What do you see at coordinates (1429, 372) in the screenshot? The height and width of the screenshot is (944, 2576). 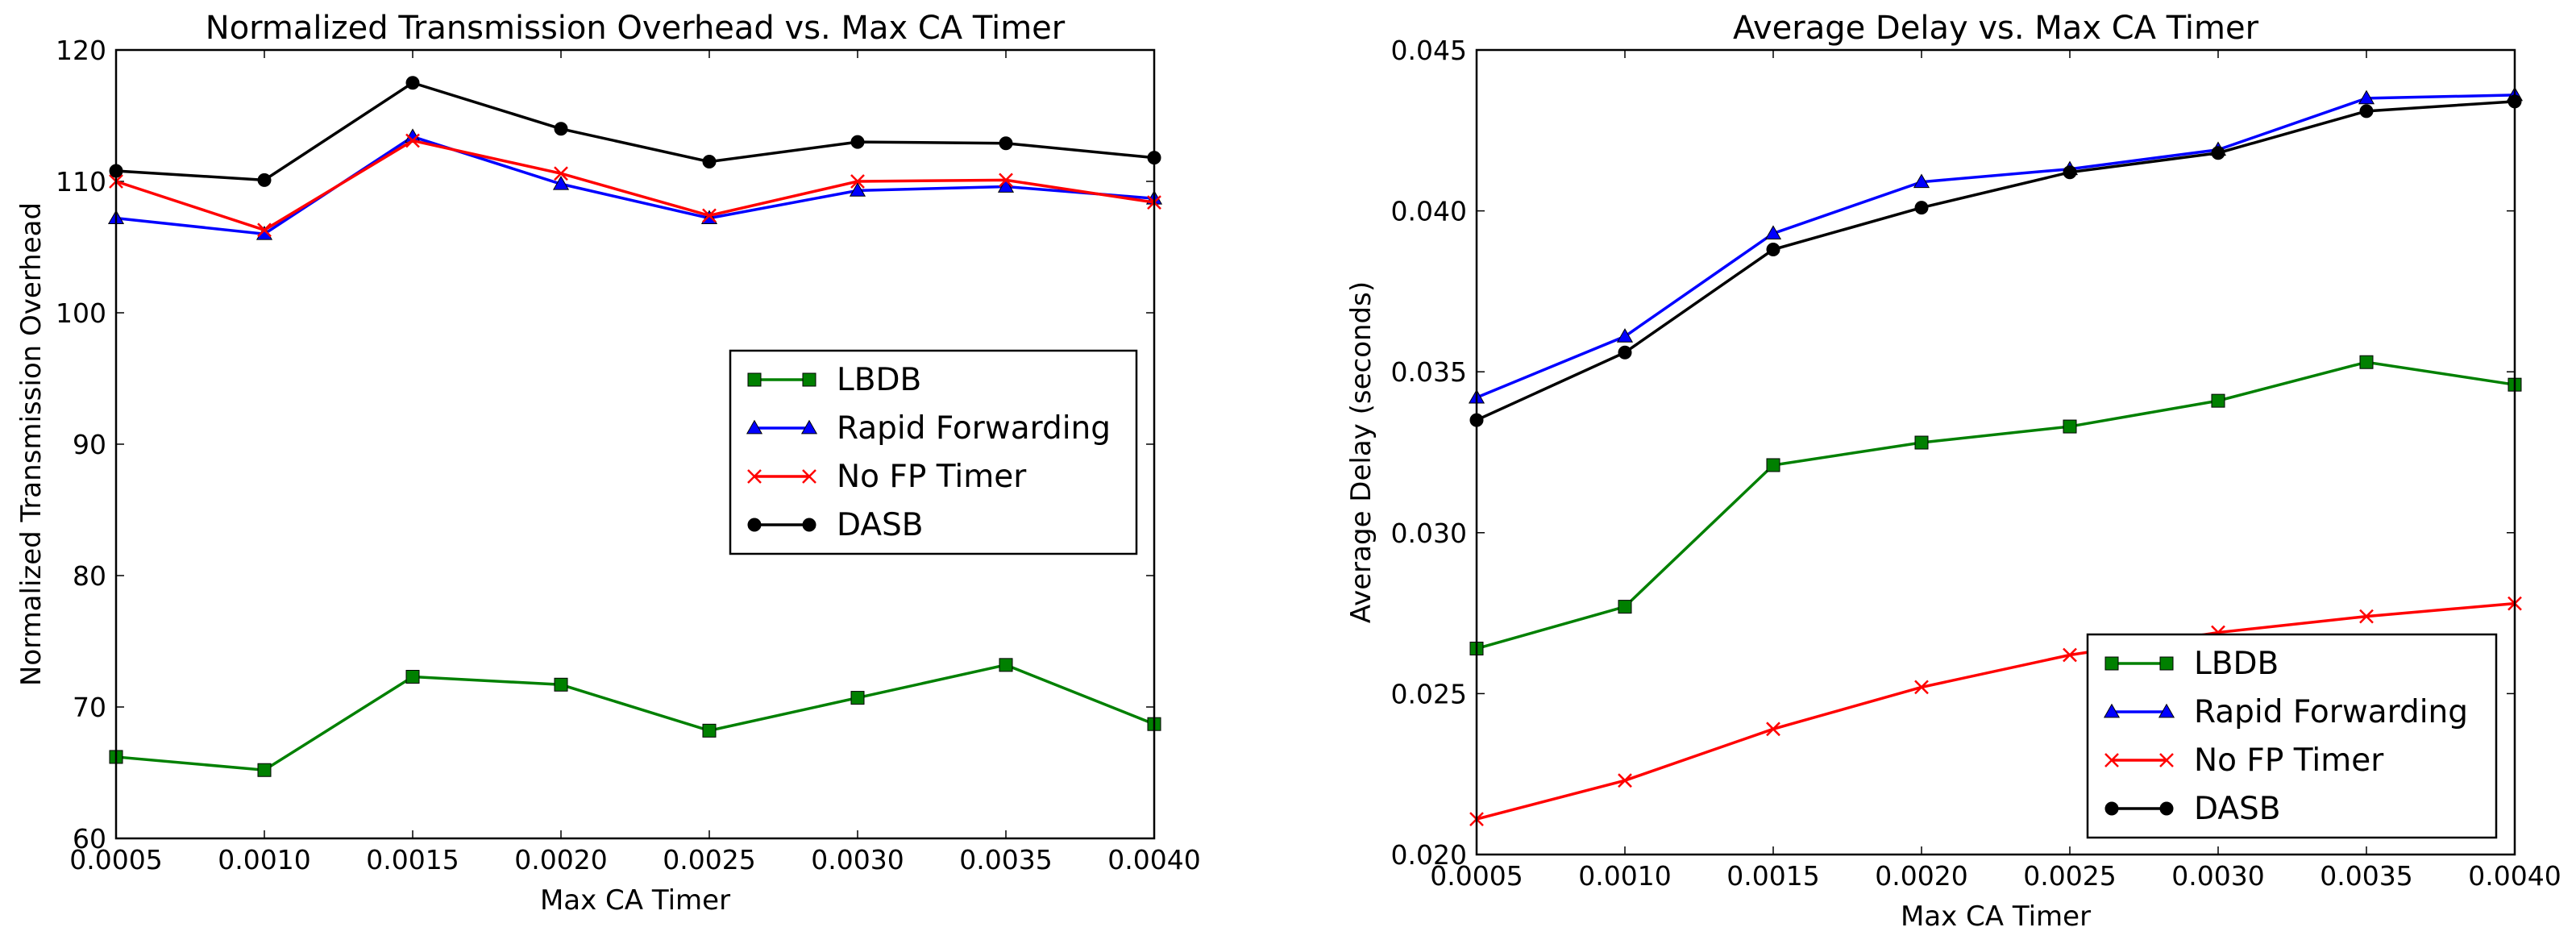 I see `y-tick-label: 0.035` at bounding box center [1429, 372].